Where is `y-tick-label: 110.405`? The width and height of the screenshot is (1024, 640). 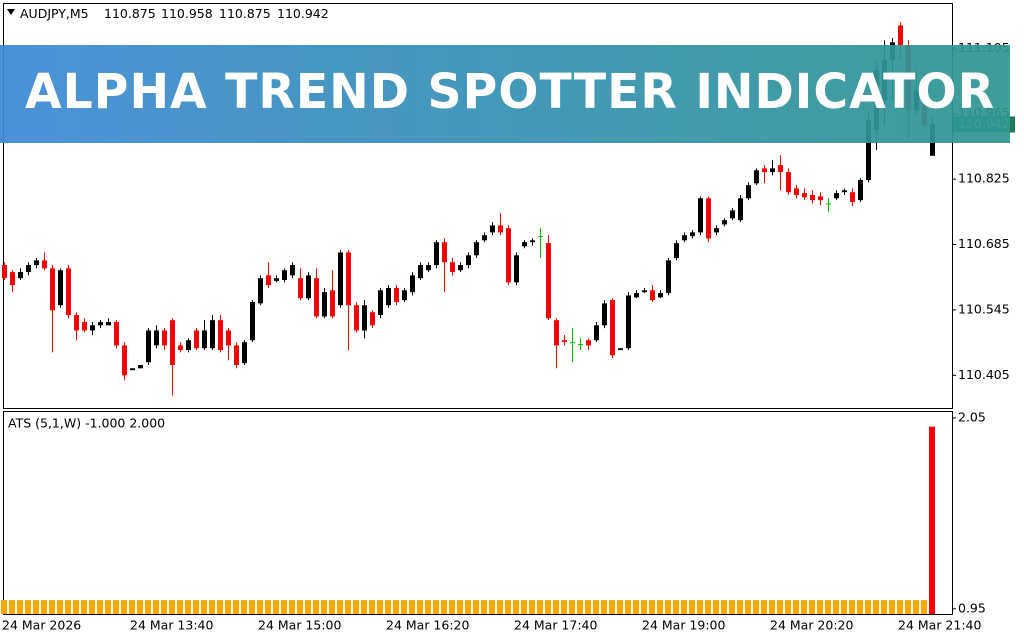 y-tick-label: 110.405 is located at coordinates (984, 374).